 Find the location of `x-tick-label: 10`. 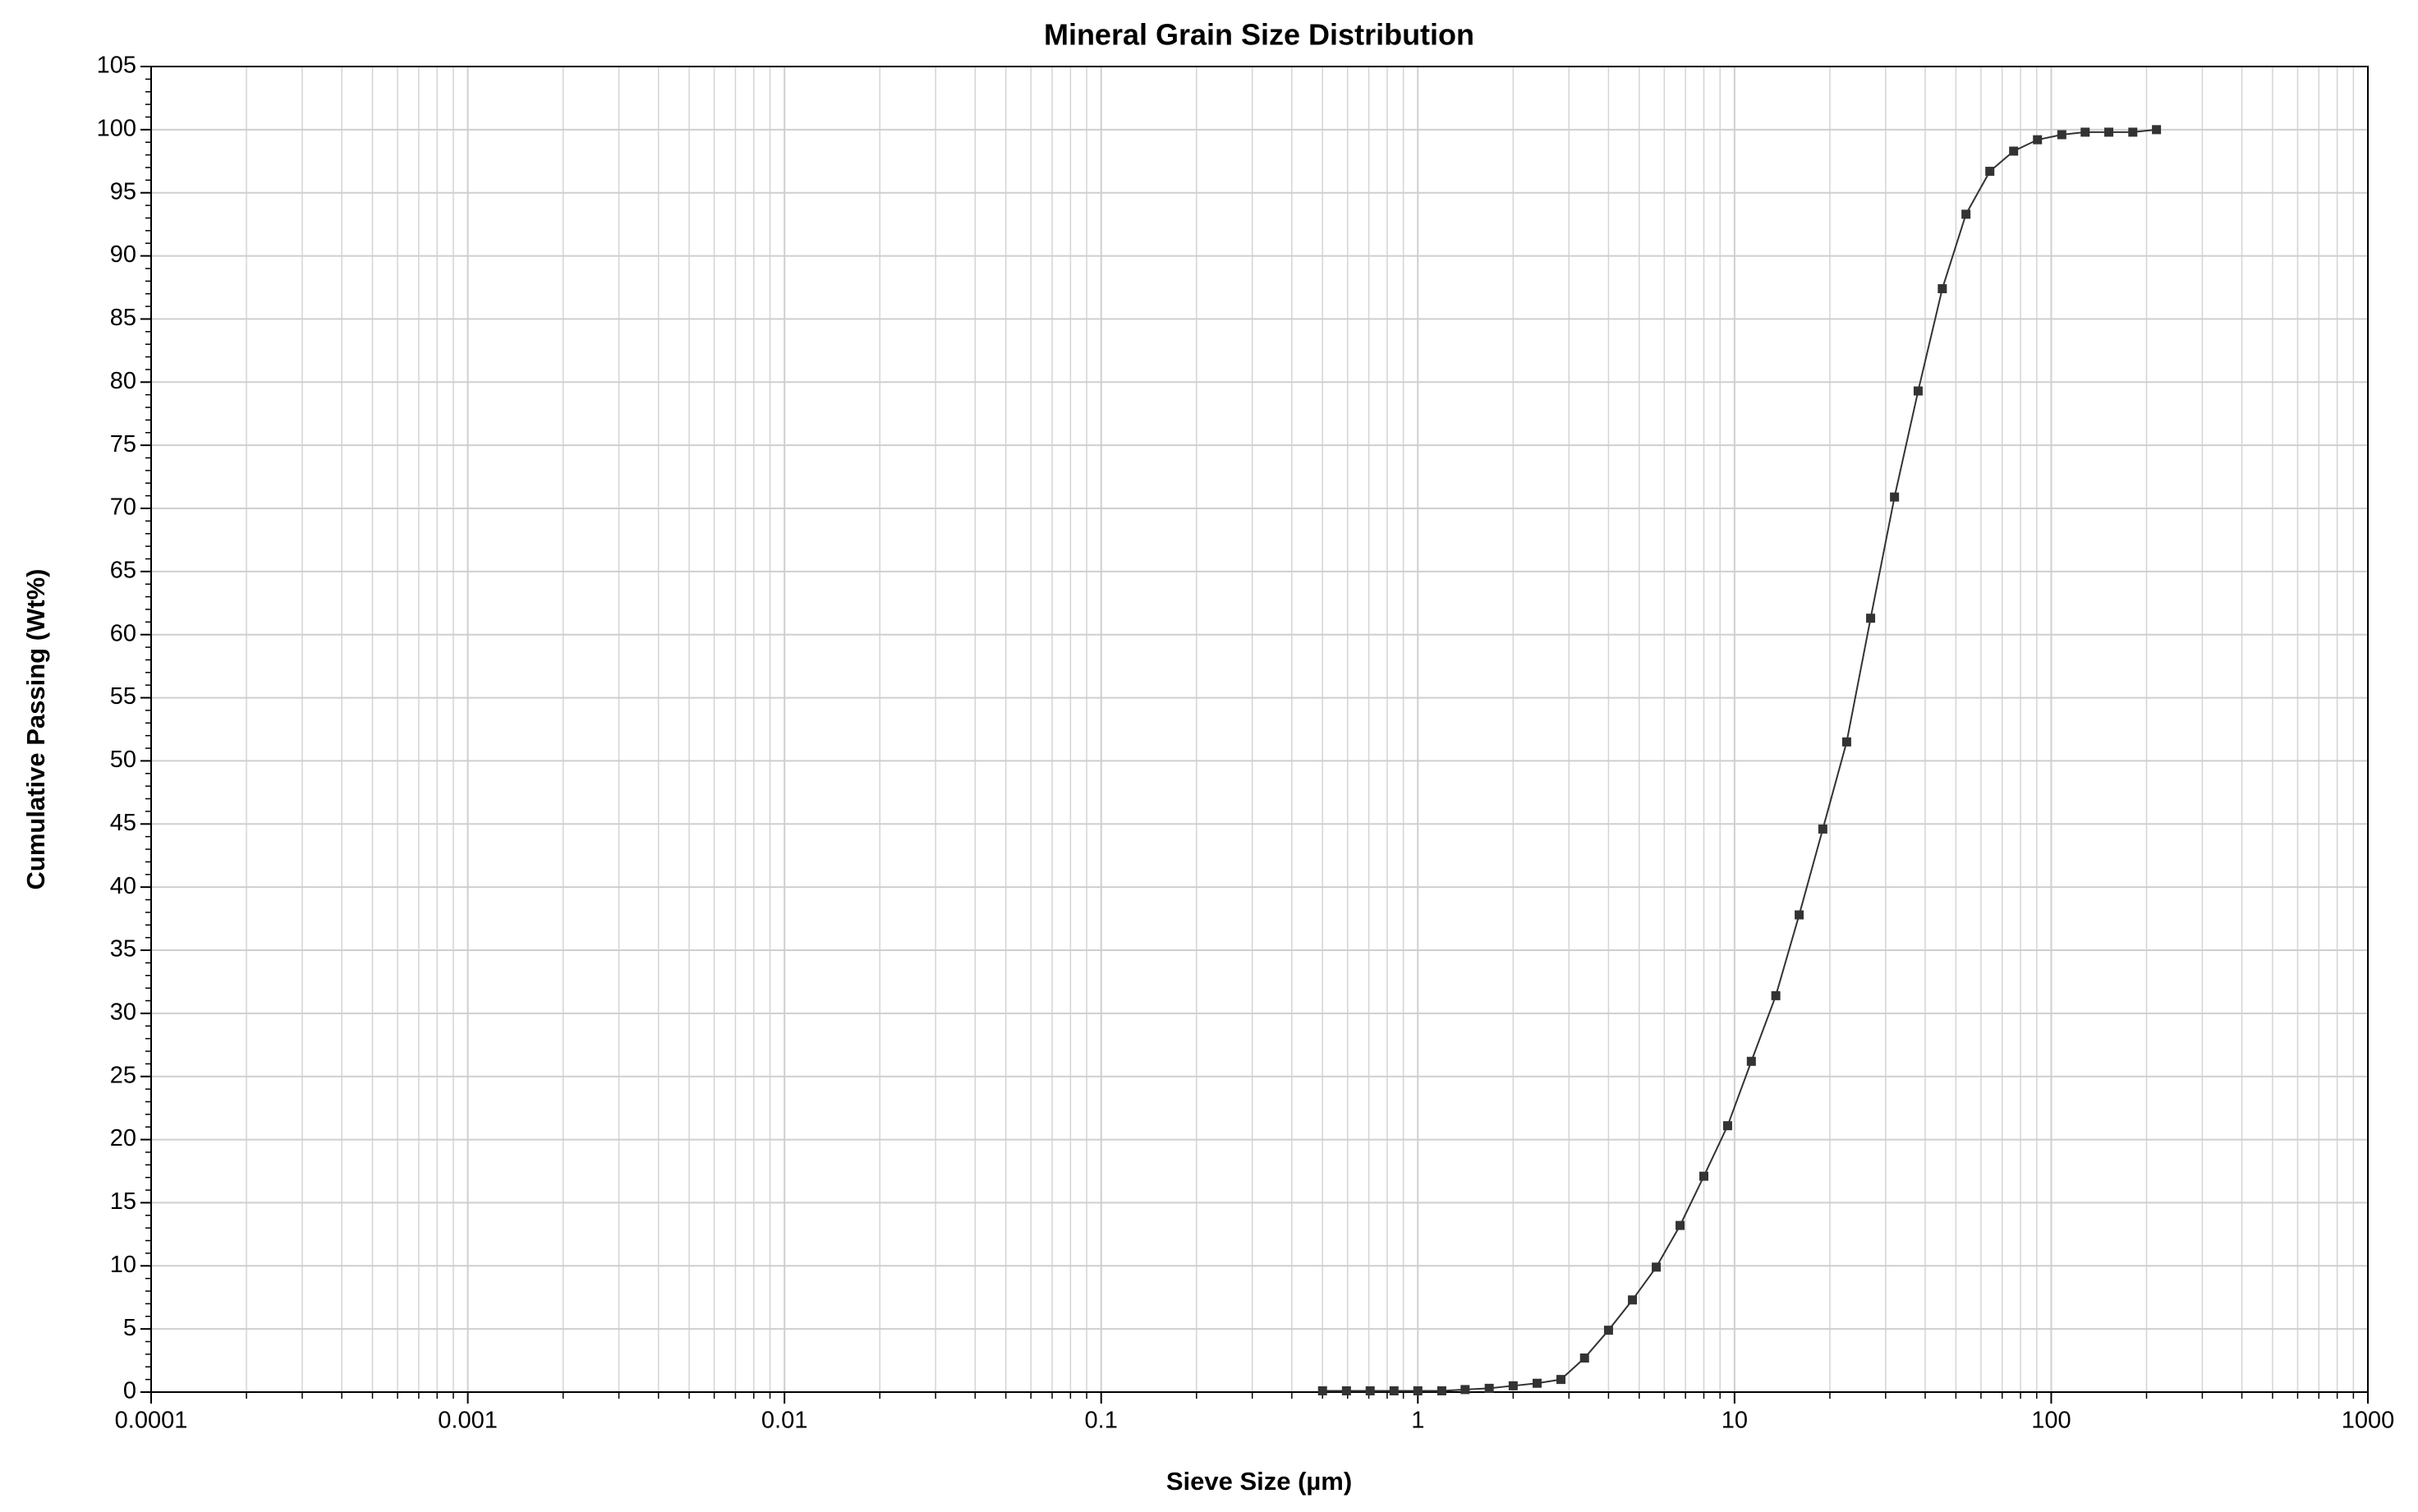

x-tick-label: 10 is located at coordinates (1735, 1421).